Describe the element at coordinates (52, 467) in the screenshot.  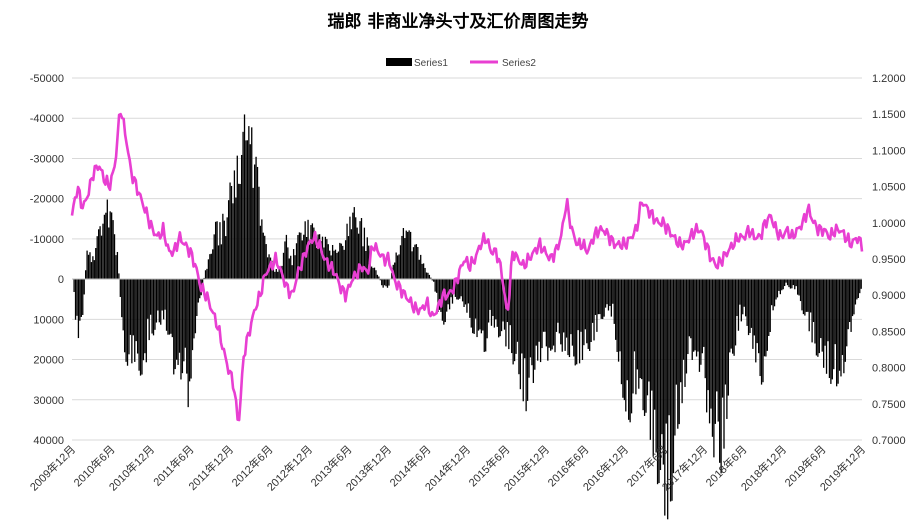
I see `x-tick-label: 2009年12月` at that location.